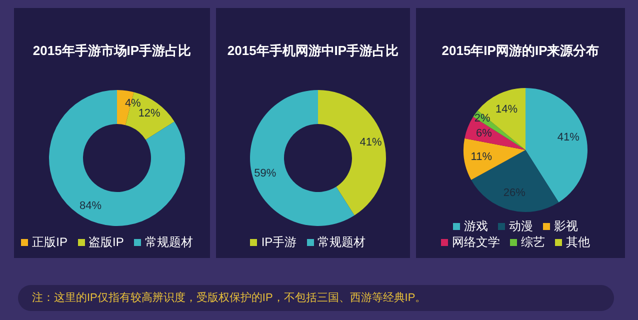 The width and height of the screenshot is (638, 320). I want to click on data-label: 12%, so click(149, 114).